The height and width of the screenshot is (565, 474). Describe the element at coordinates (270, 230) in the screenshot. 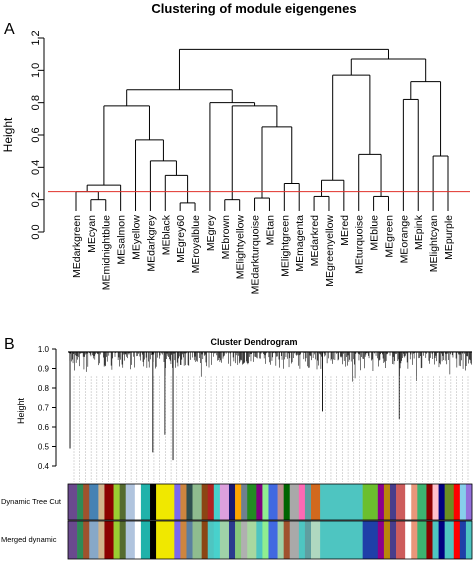

I see `leaf-label-tan: MEtan` at that location.